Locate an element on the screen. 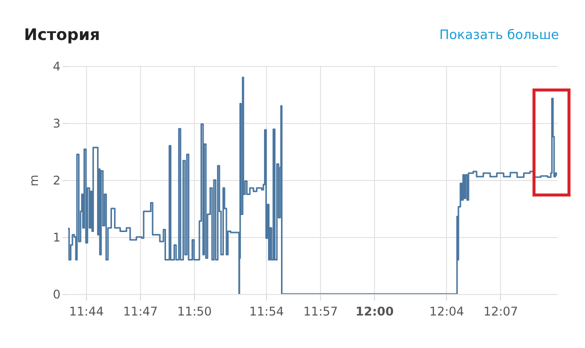  text: Показать больше is located at coordinates (499, 35).